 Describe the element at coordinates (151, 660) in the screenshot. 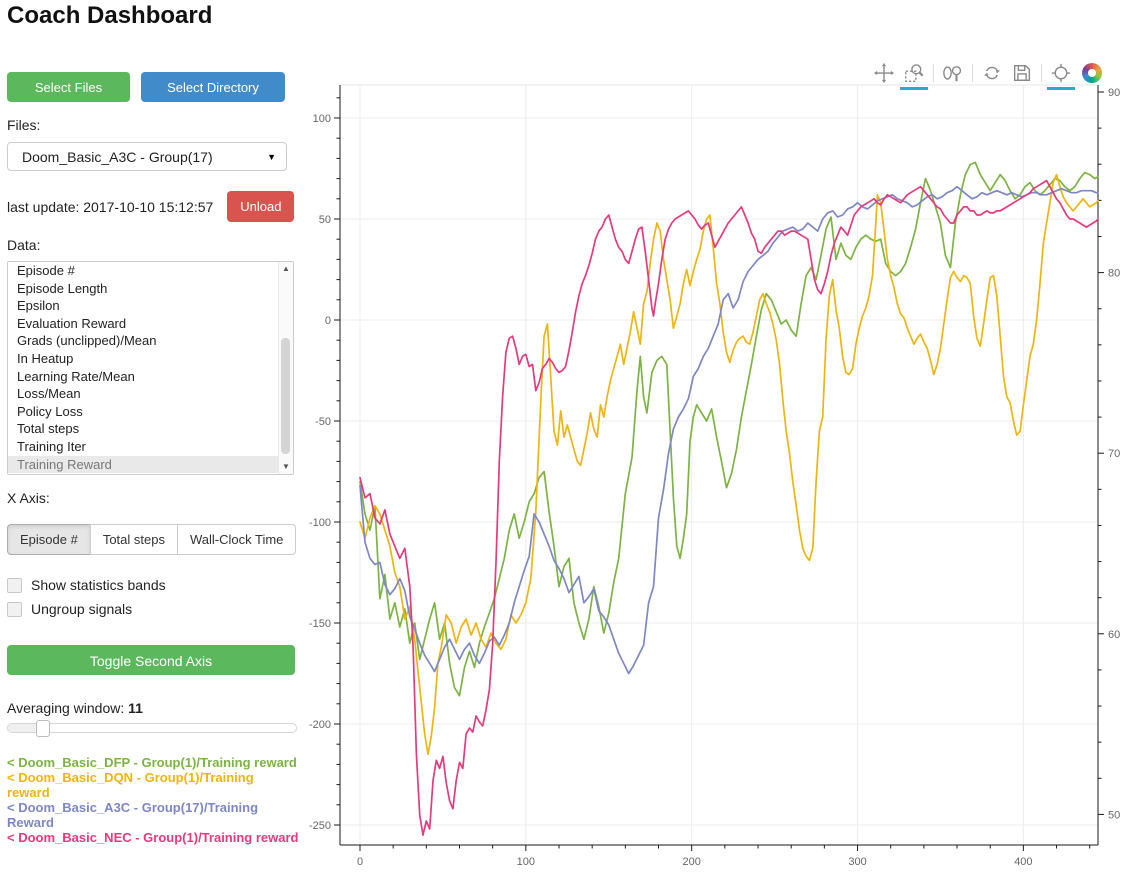

I see `toggle-second-axis-button: Toggle Second Axis` at that location.